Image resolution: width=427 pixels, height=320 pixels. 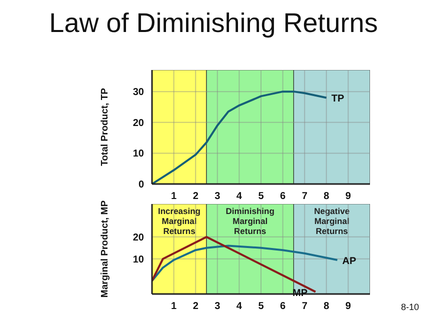 What do you see at coordinates (349, 261) in the screenshot?
I see `series-label: AP` at bounding box center [349, 261].